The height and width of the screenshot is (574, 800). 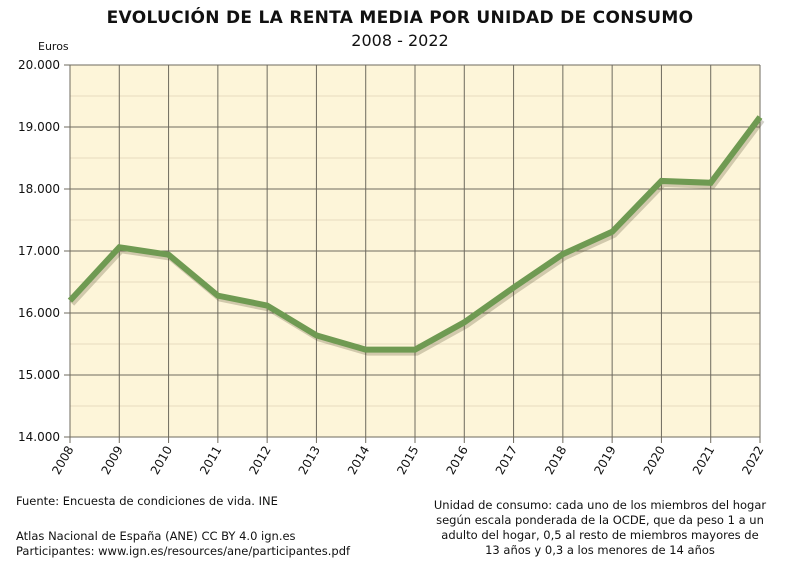 I want to click on x-tick-label: 2011, so click(x=210, y=460).